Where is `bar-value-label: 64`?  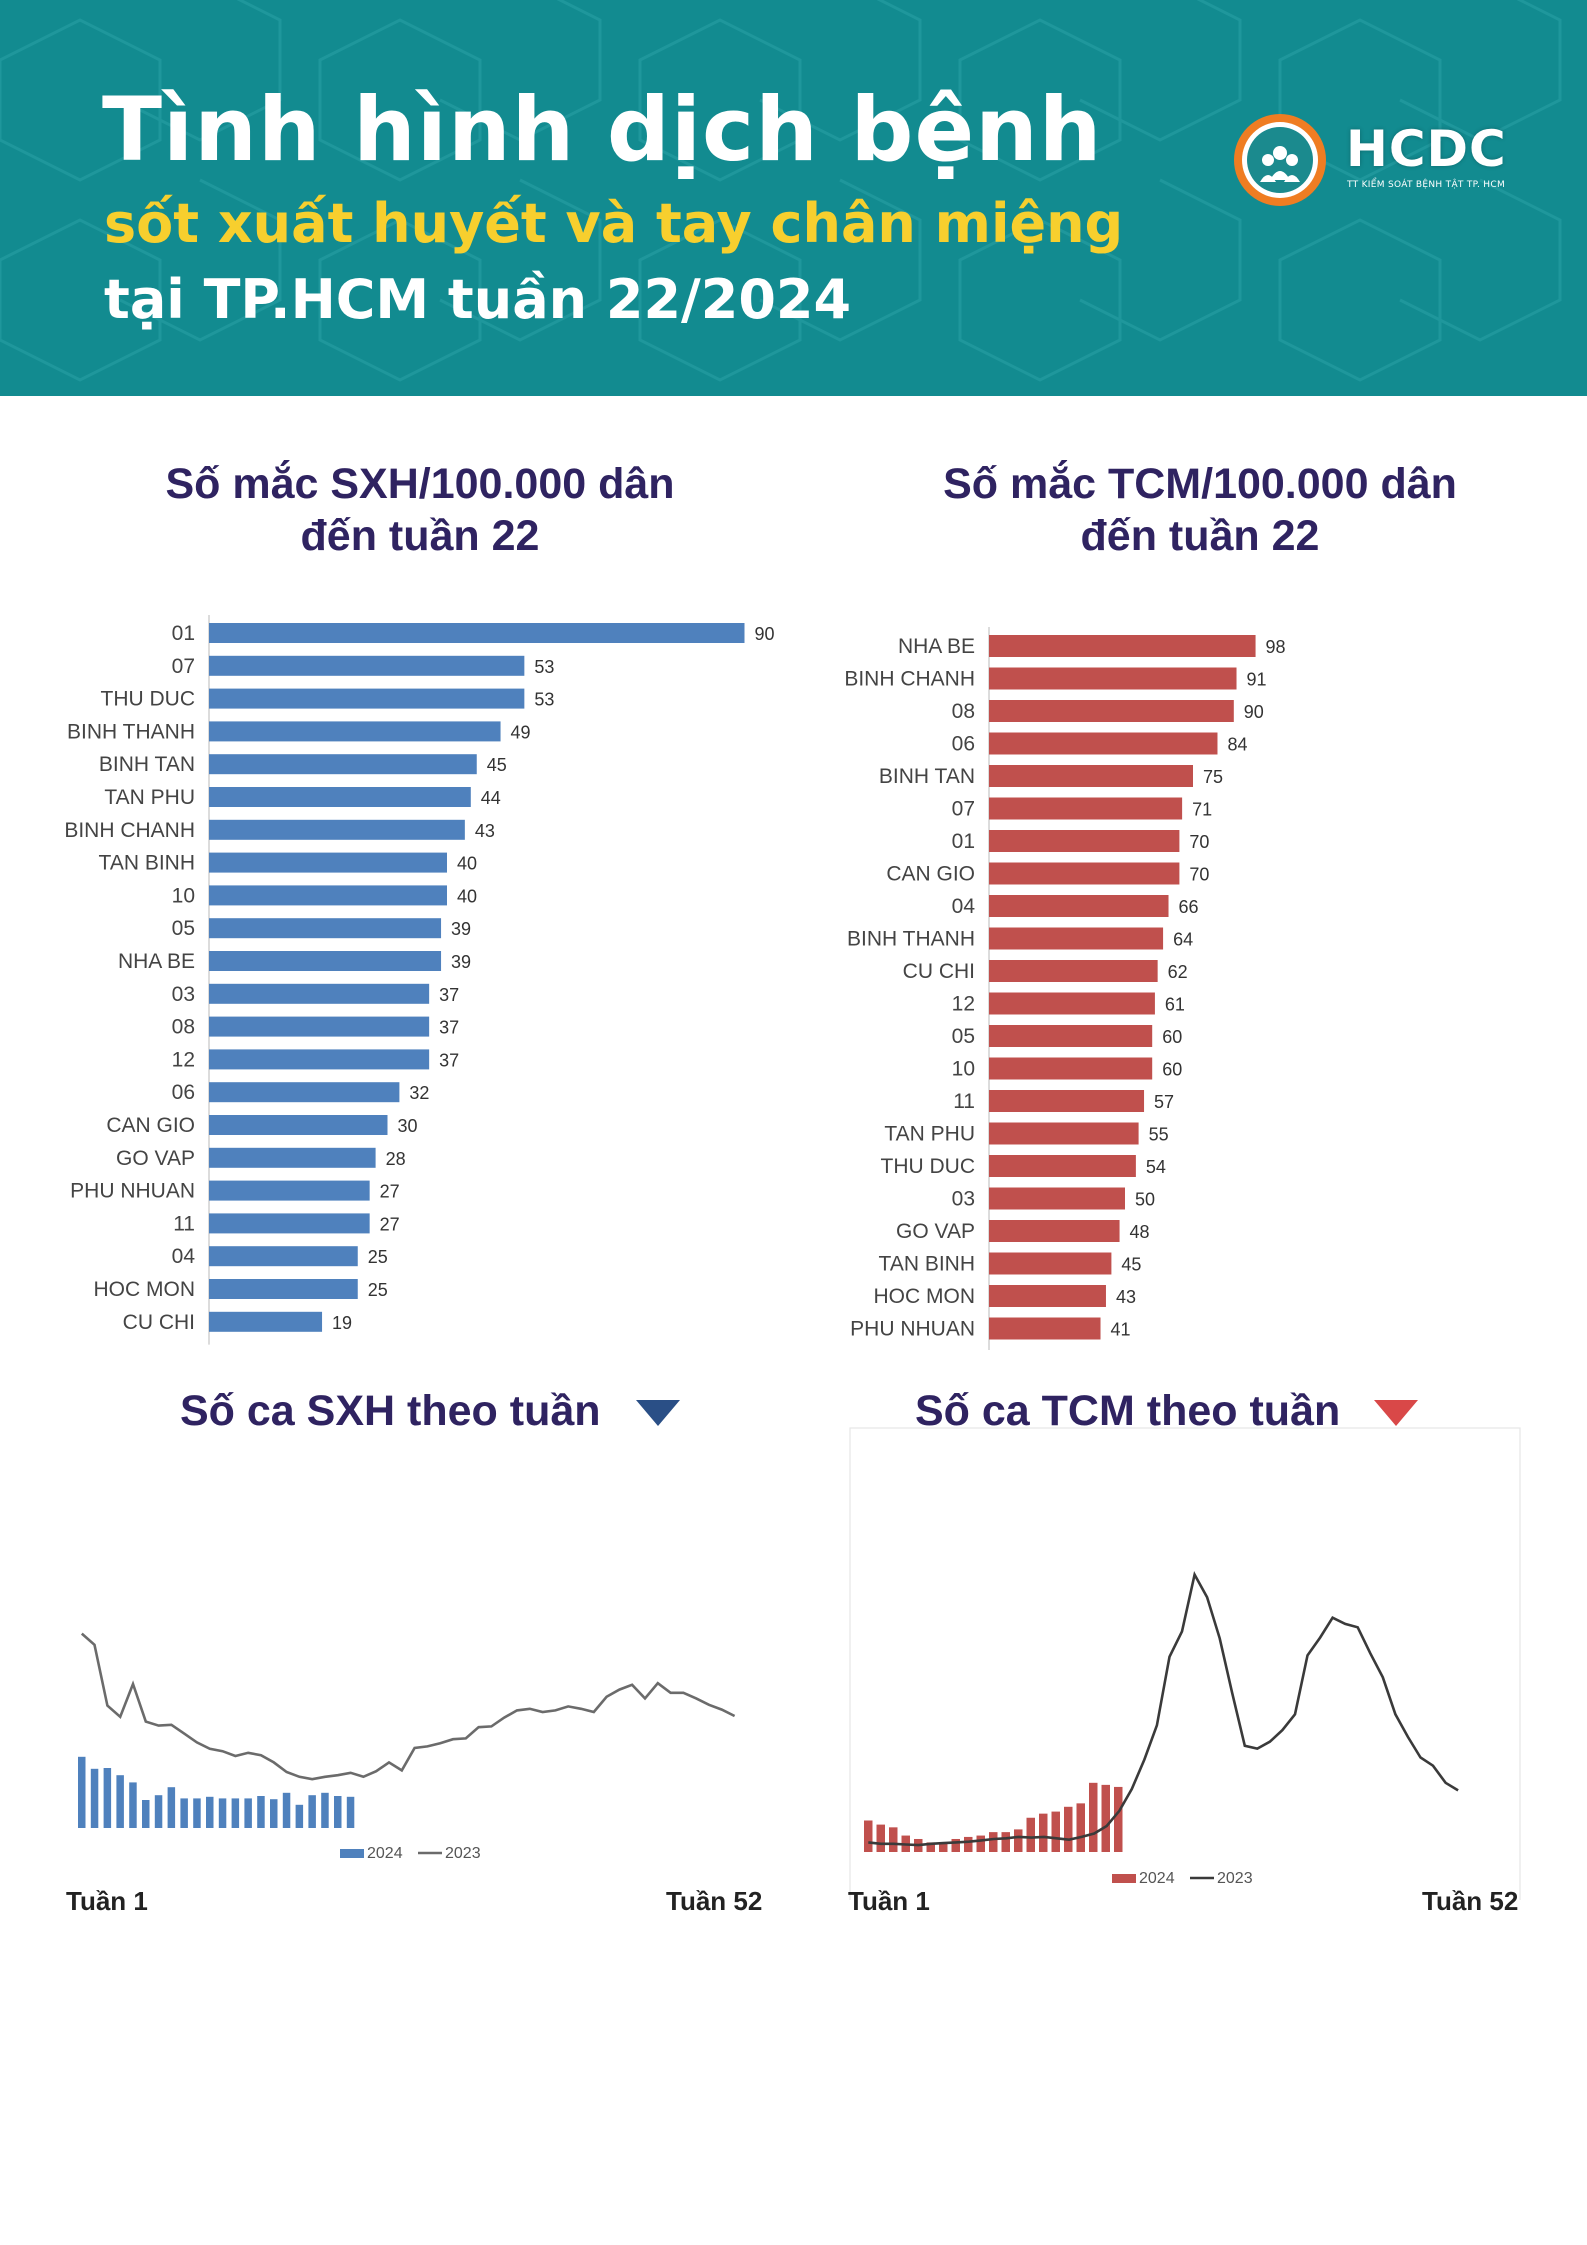 bar-value-label: 64 is located at coordinates (1183, 940).